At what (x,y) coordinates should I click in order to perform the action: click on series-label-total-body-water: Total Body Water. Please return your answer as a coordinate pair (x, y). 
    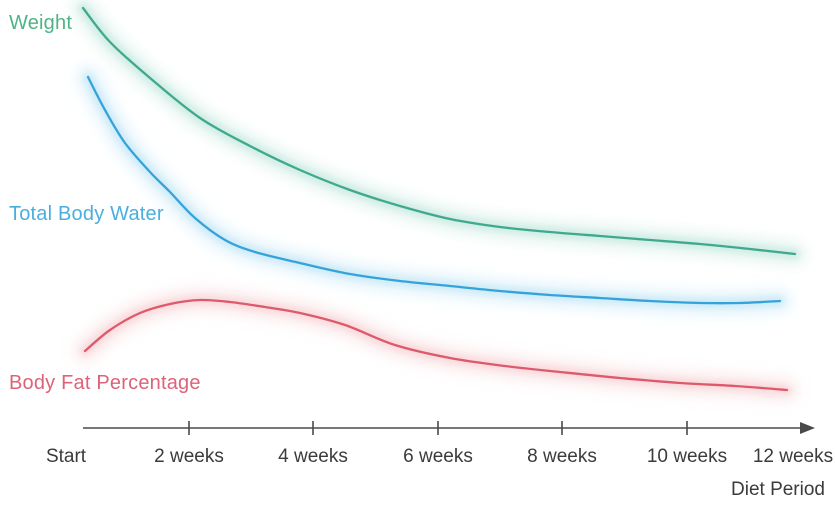
    Looking at the image, I should click on (86, 214).